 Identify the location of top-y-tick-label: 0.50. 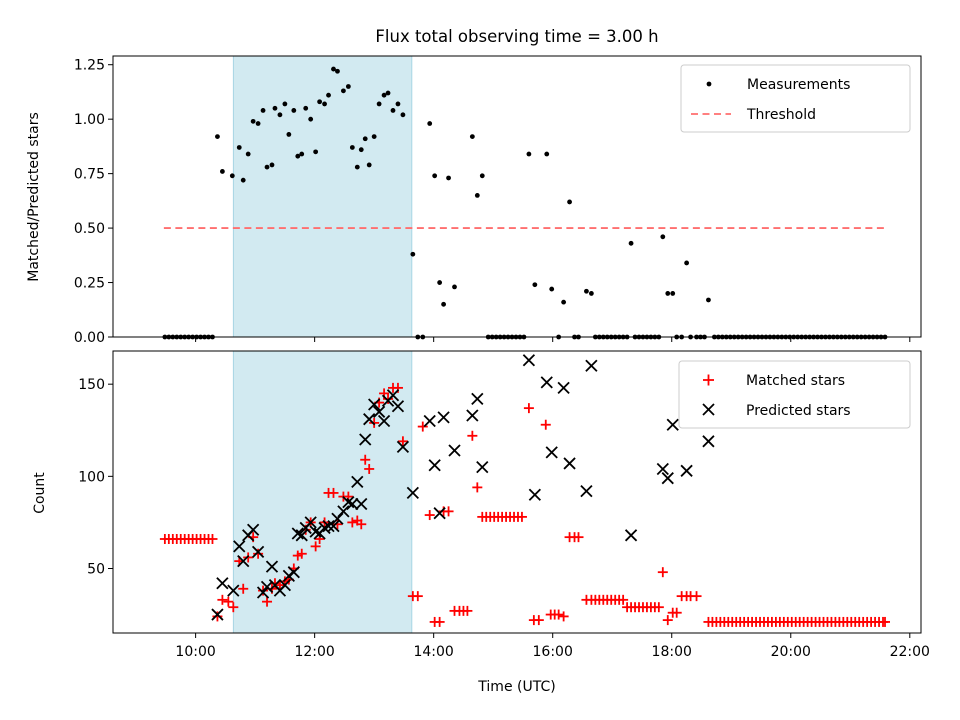
(89, 229).